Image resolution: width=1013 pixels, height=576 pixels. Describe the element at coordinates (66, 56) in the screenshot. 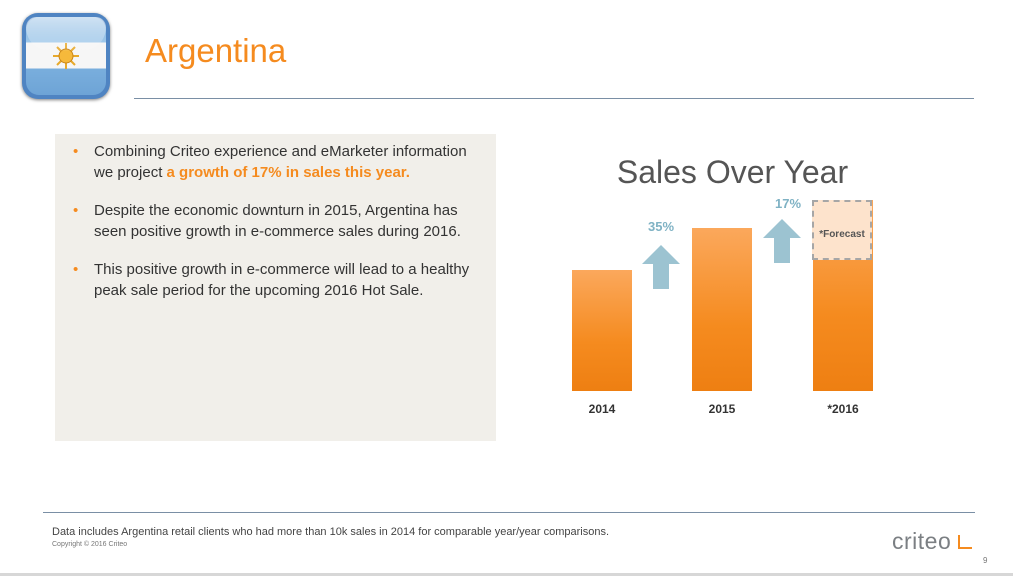

I see `argentina-flag-icon` at that location.